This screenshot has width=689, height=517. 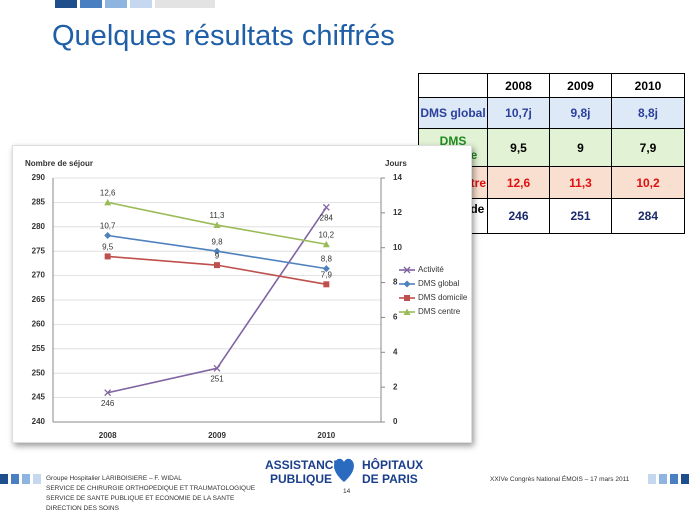 I want to click on cell: 284, so click(x=648, y=216).